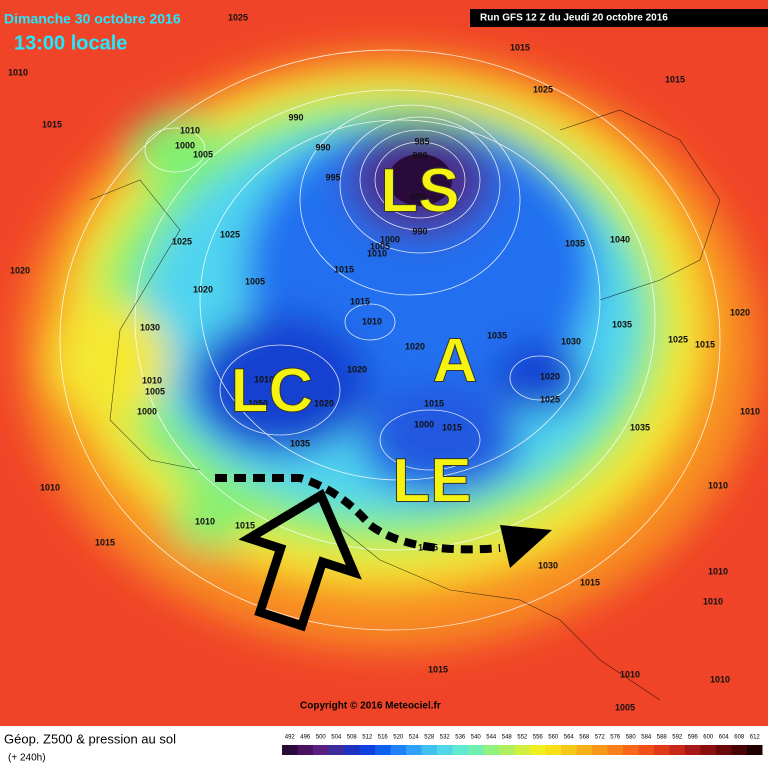 This screenshot has height=773, width=768. I want to click on dashed-arrow, so click(358, 514).